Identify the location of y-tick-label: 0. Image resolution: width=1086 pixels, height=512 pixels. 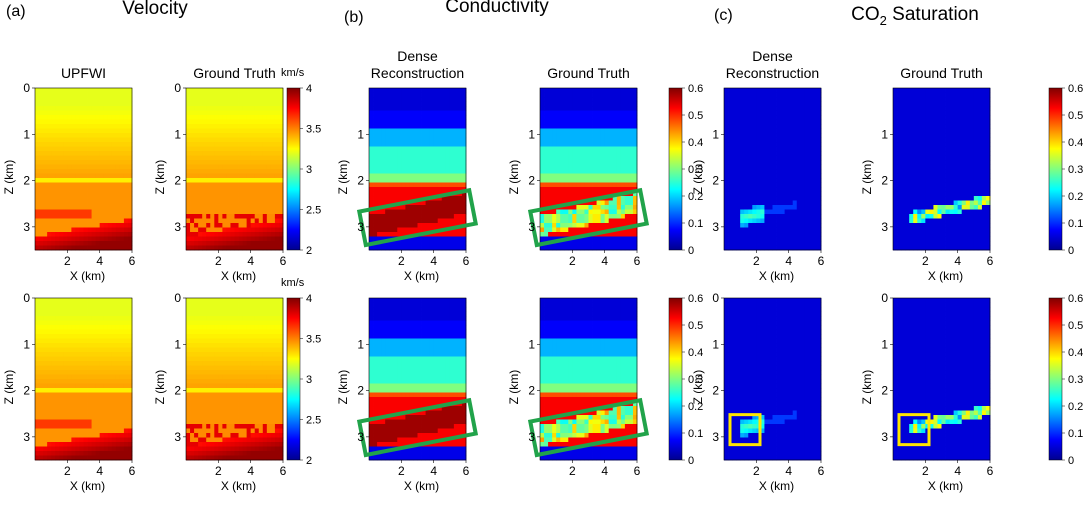
(26, 88).